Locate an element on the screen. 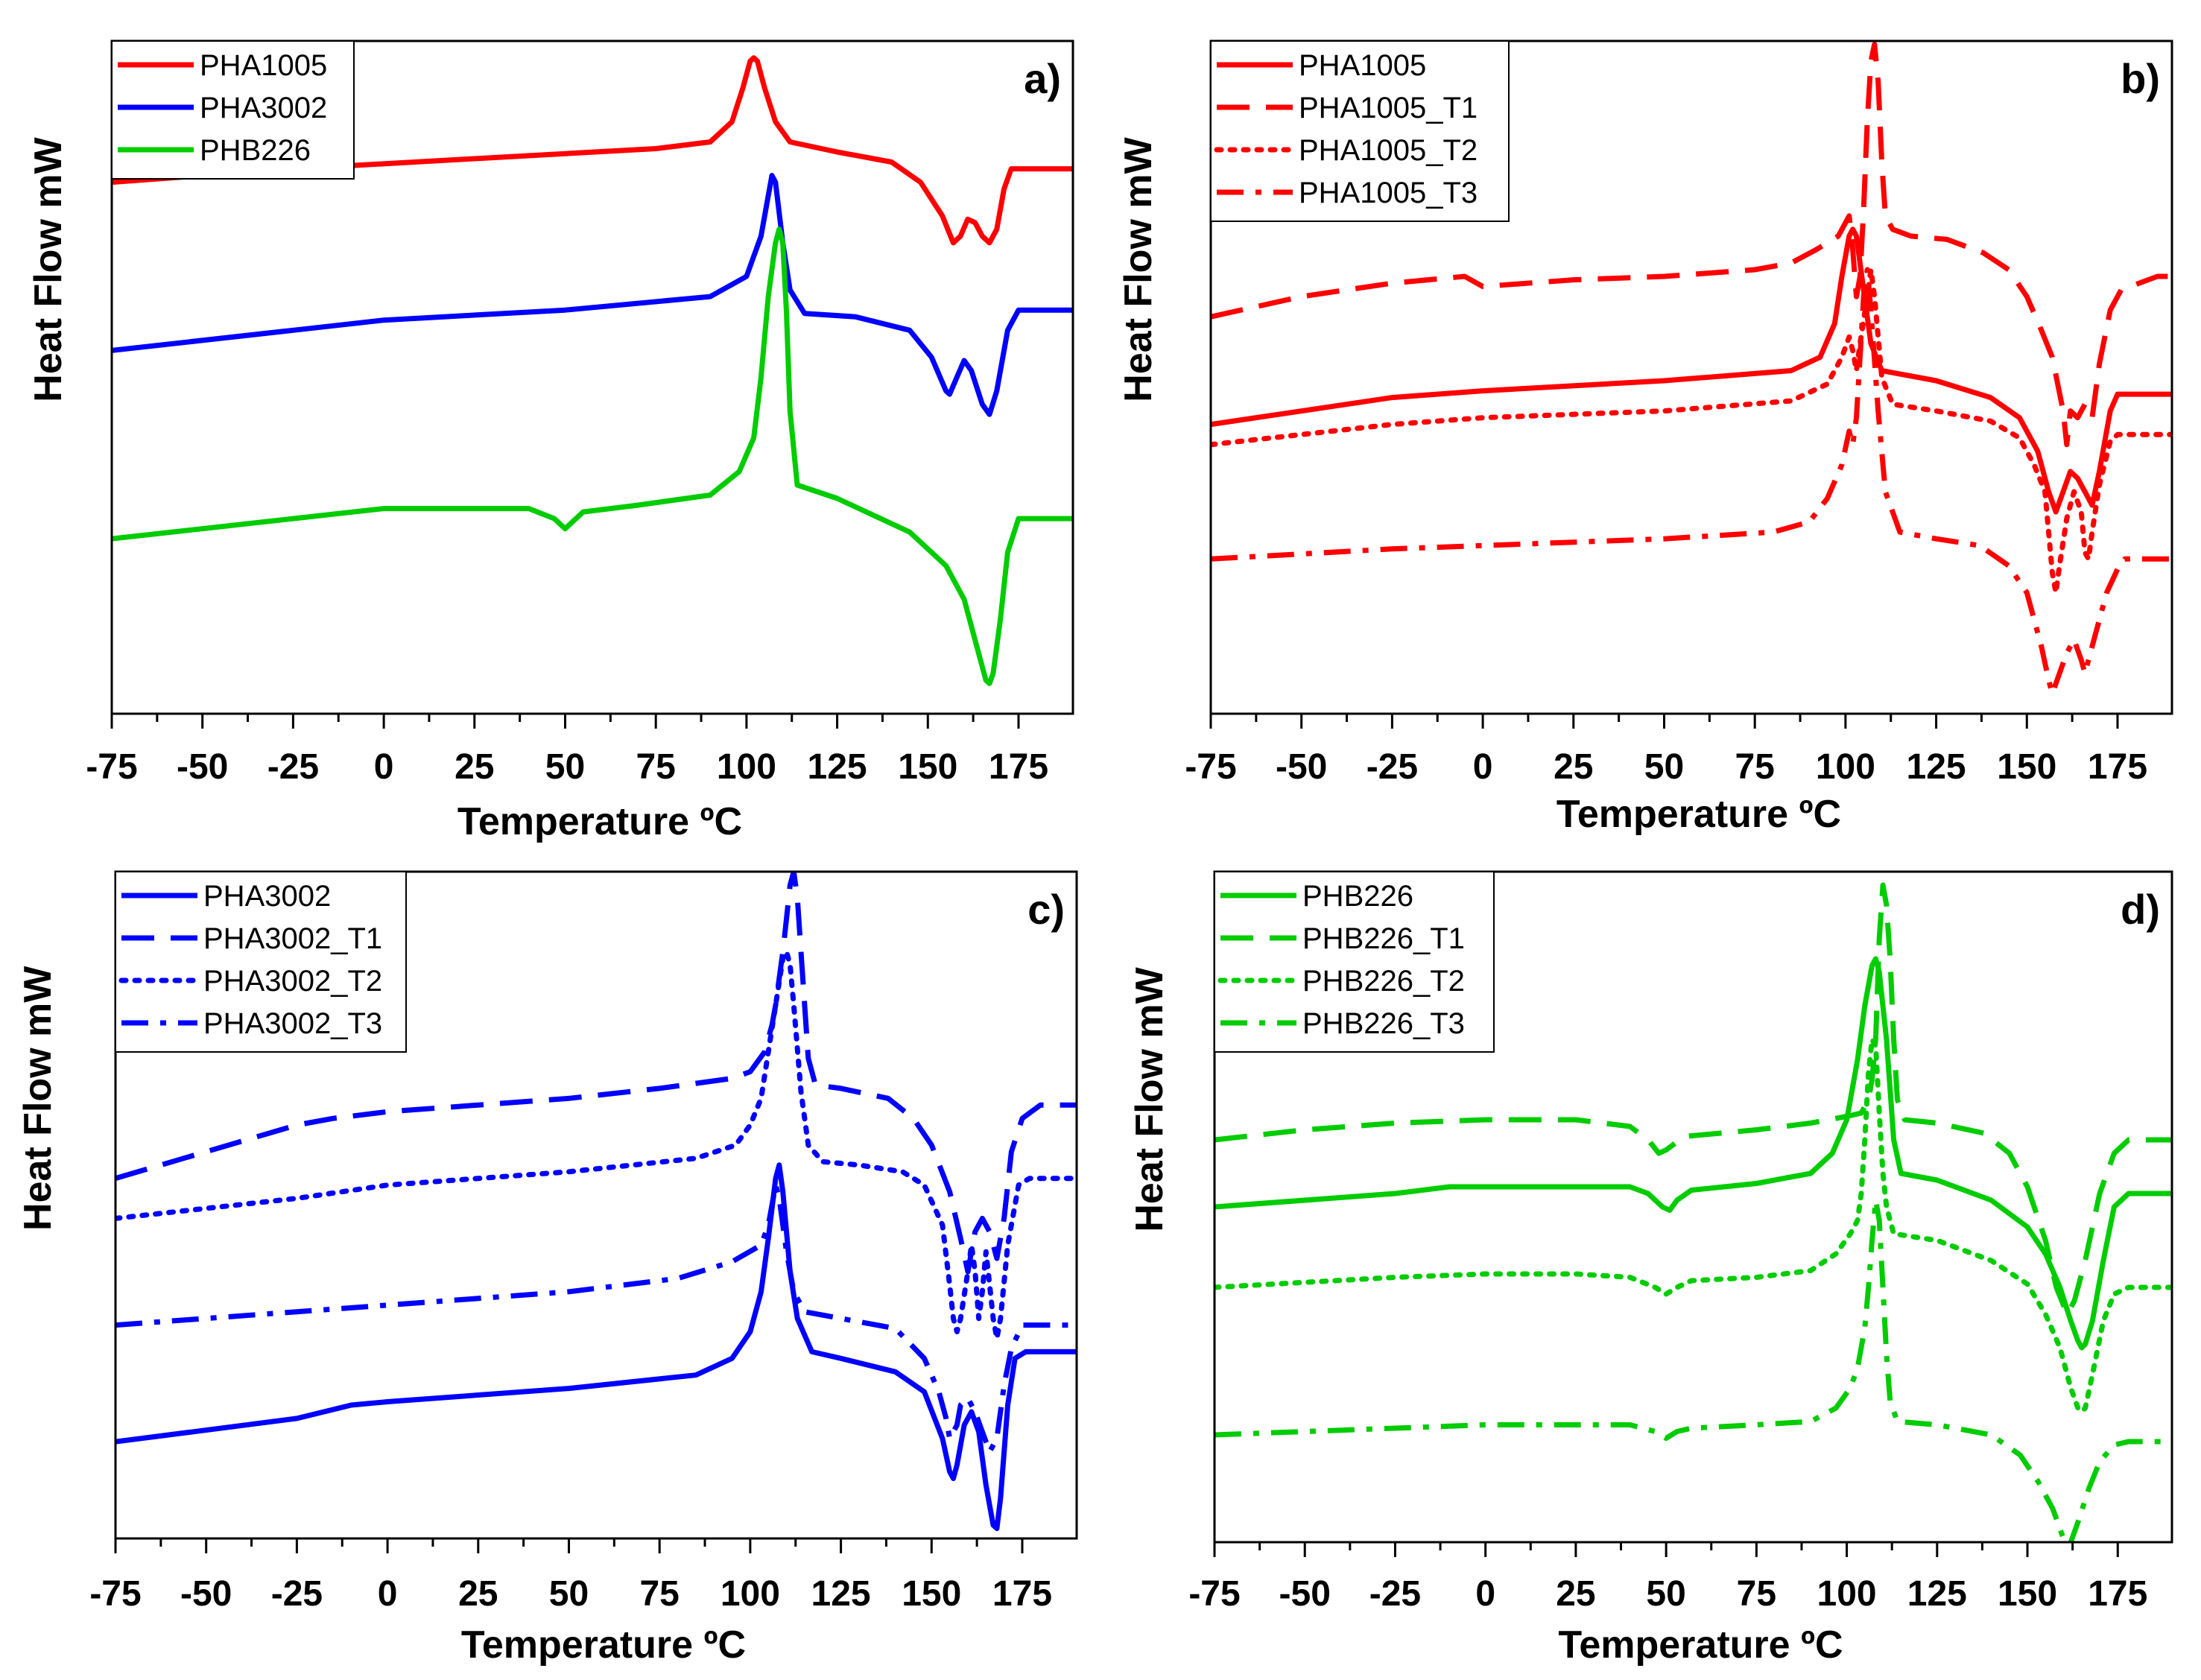  panel-label: c) is located at coordinates (1046, 909).